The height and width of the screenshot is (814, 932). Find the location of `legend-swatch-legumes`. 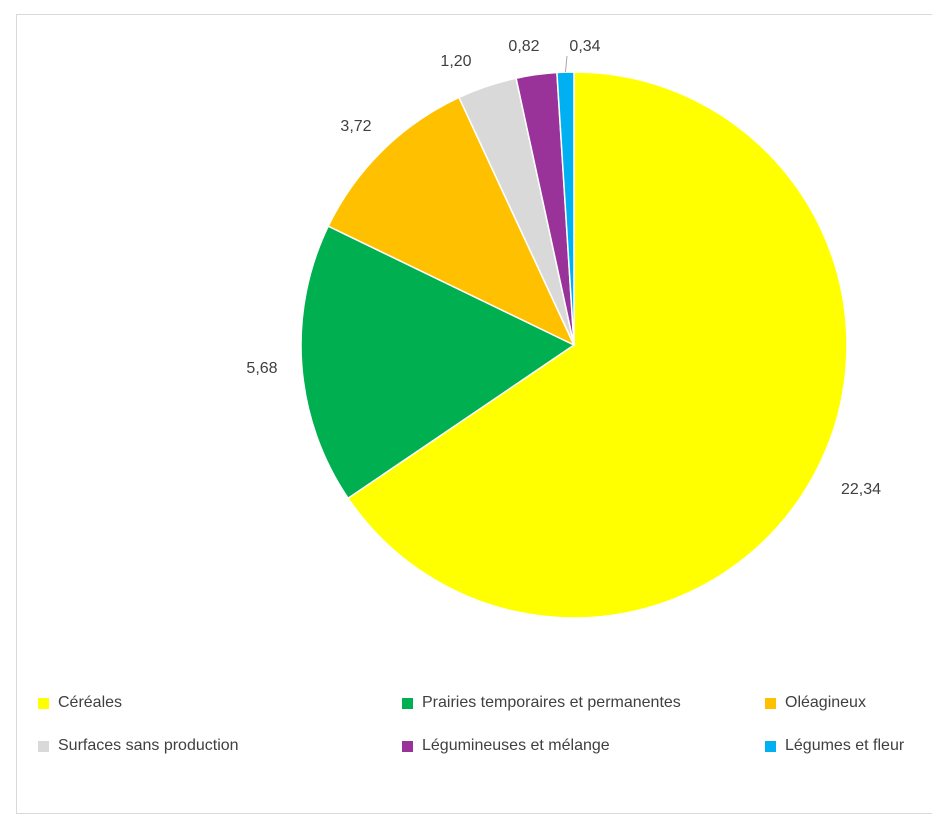

legend-swatch-legumes is located at coordinates (770, 746).